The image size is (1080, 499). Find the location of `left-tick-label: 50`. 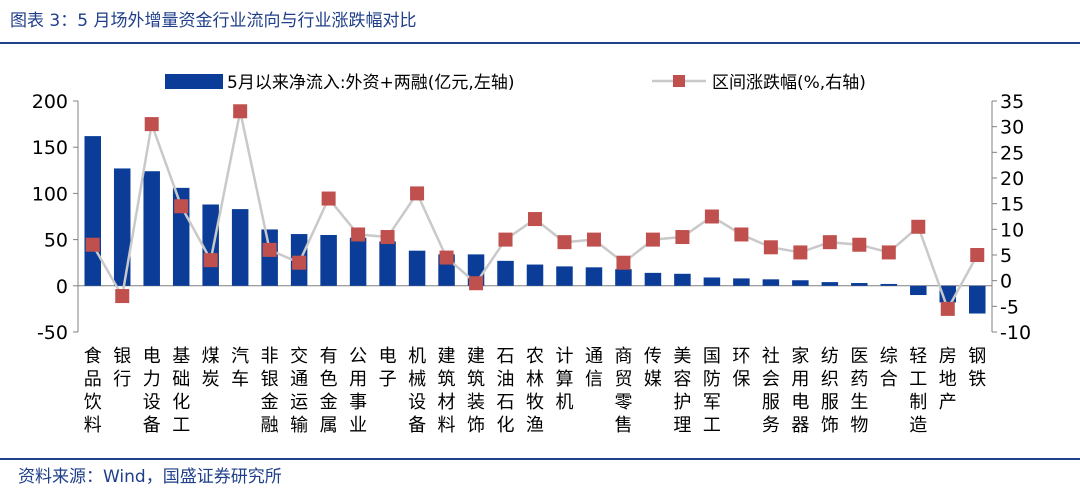

left-tick-label: 50 is located at coordinates (56, 241).